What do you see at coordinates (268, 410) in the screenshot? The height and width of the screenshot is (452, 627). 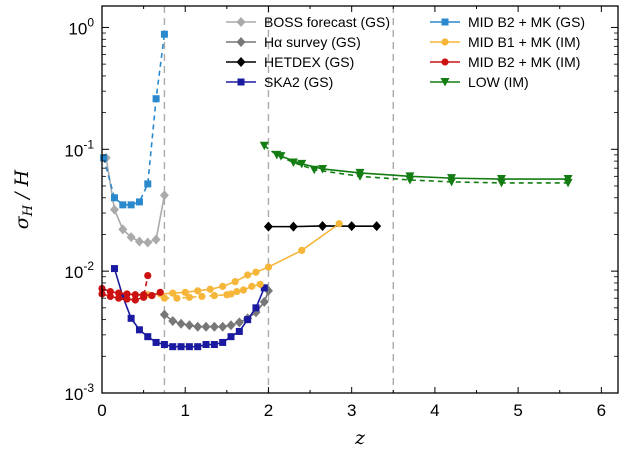 I see `x-tick-label: 2` at bounding box center [268, 410].